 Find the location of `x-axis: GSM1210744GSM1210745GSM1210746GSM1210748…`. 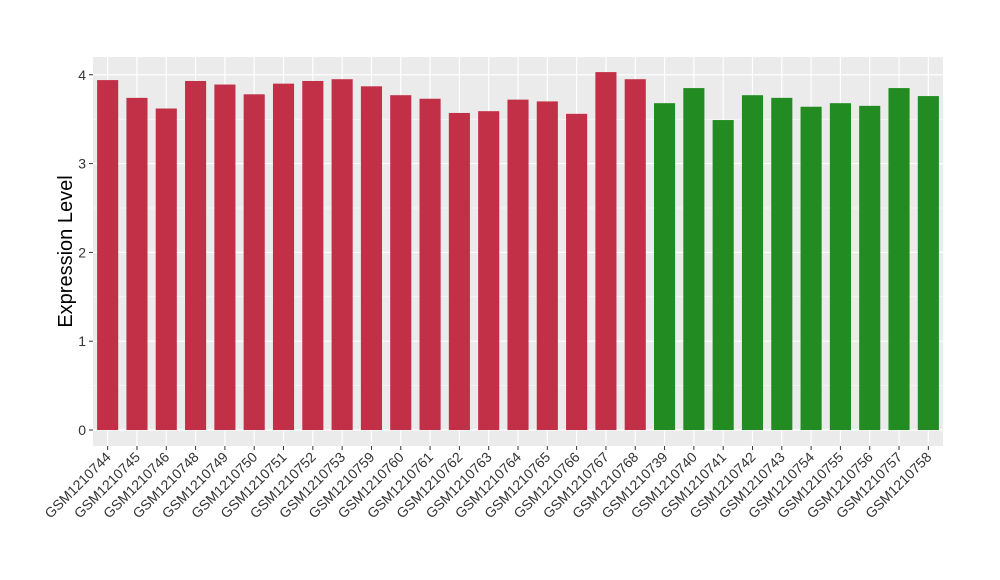

x-axis: GSM1210744GSM1210745GSM1210746GSM1210748… is located at coordinates (488, 483).